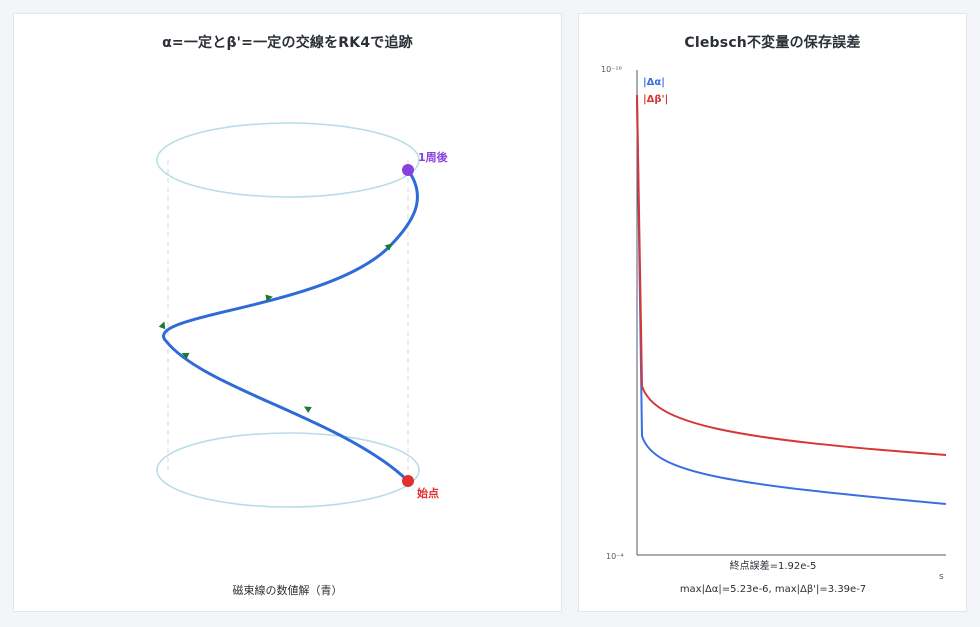 The height and width of the screenshot is (627, 980). Describe the element at coordinates (287, 43) in the screenshot. I see `left-panel-title: α=一定とβ'=一定の交線をRK4で追跡` at that location.